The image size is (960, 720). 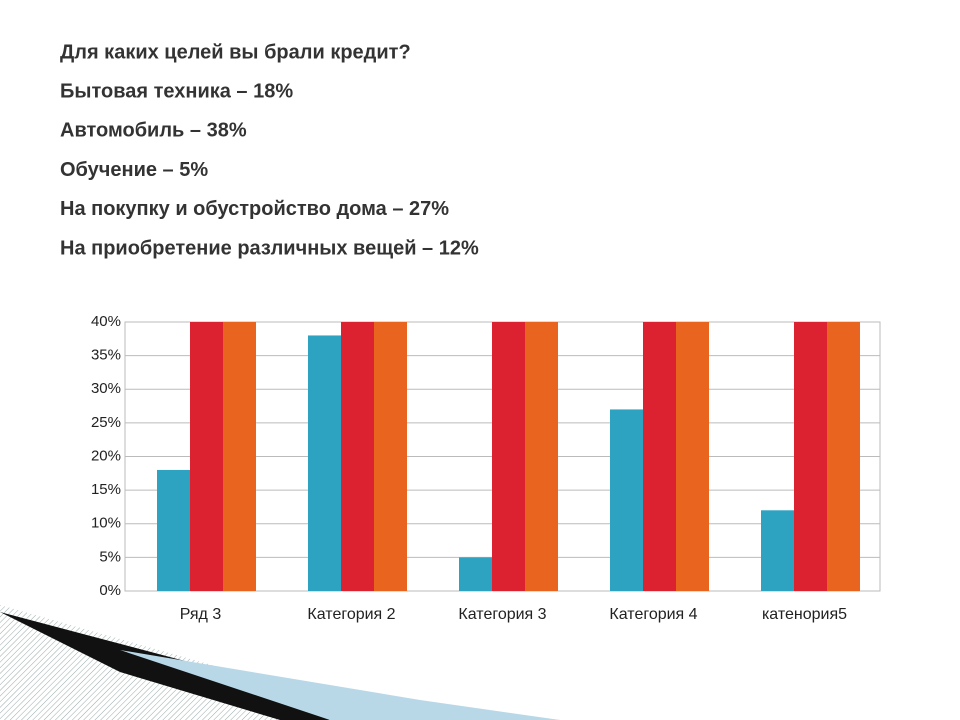 I want to click on title-line: Бытовая техника – 18%, so click(x=176, y=91).